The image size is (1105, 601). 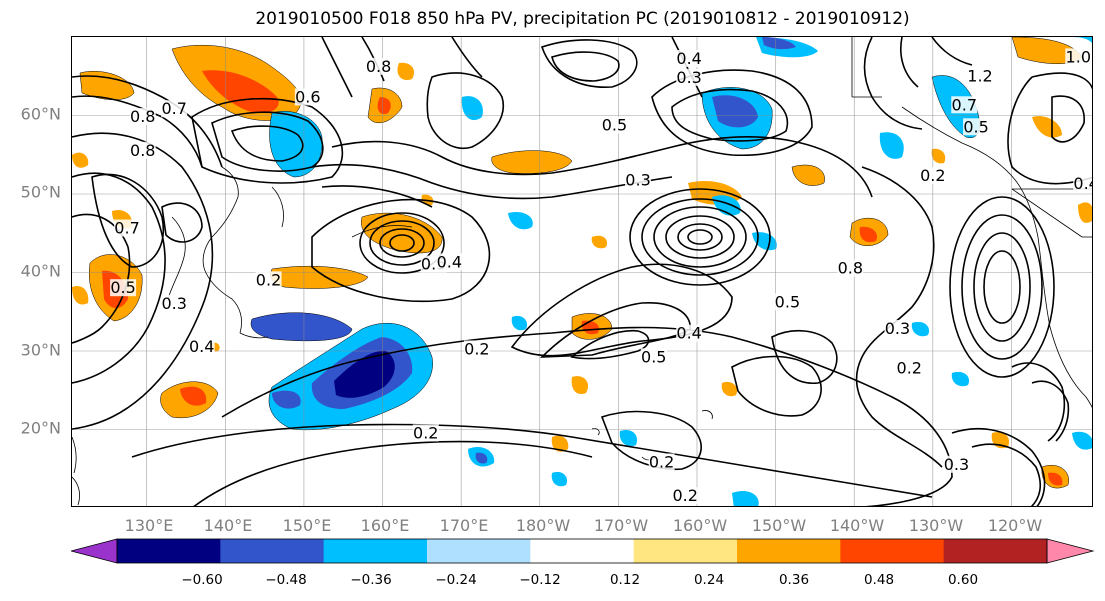 What do you see at coordinates (40, 428) in the screenshot?
I see `lat-label-20n: 20°N` at bounding box center [40, 428].